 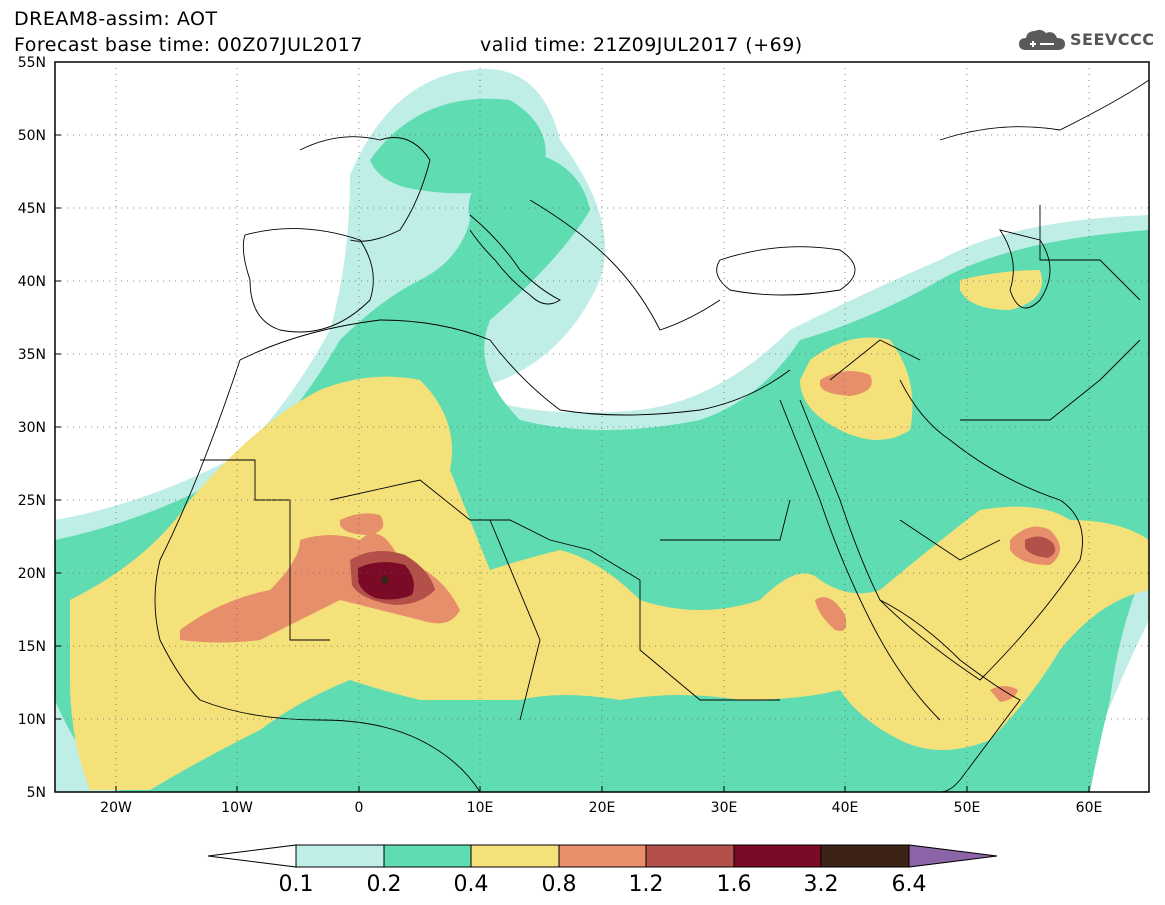 I want to click on colorbar-label: 1.6, so click(x=734, y=884).